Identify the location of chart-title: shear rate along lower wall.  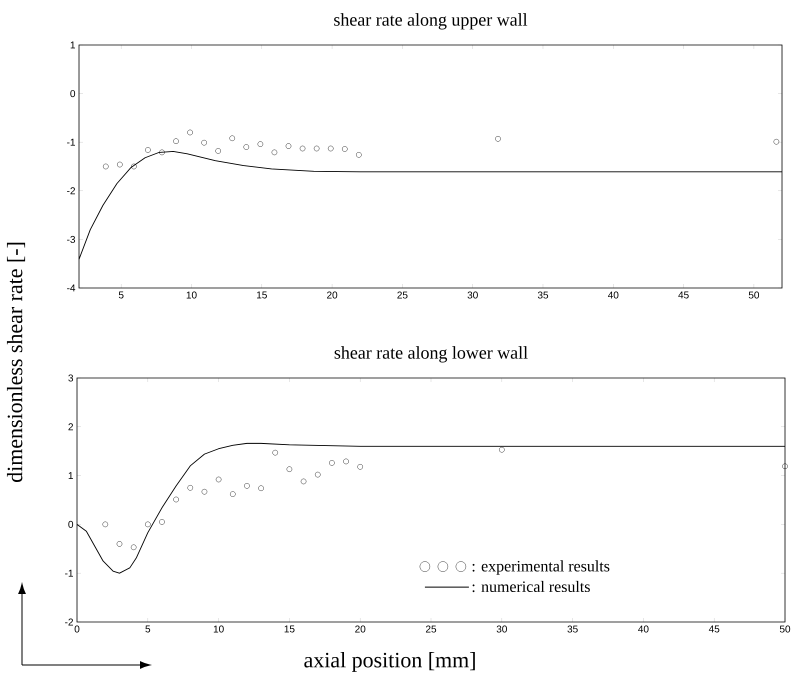
(431, 354).